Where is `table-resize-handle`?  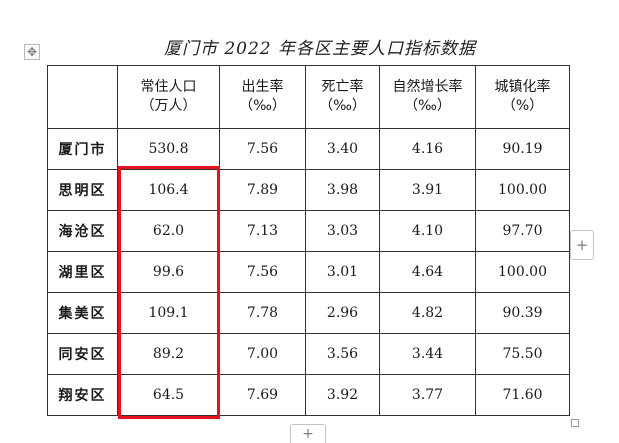 table-resize-handle is located at coordinates (575, 423).